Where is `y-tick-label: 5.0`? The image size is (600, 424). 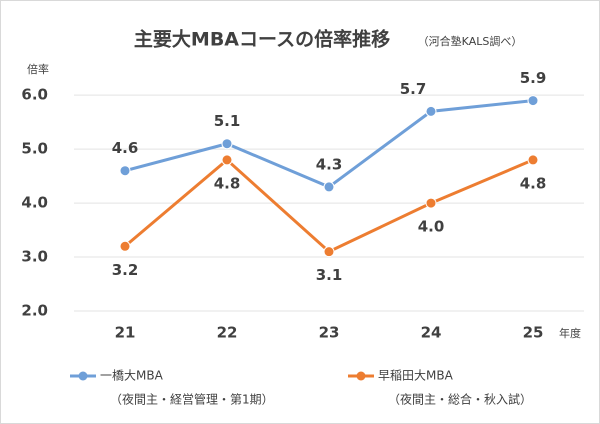
y-tick-label: 5.0 is located at coordinates (34, 149).